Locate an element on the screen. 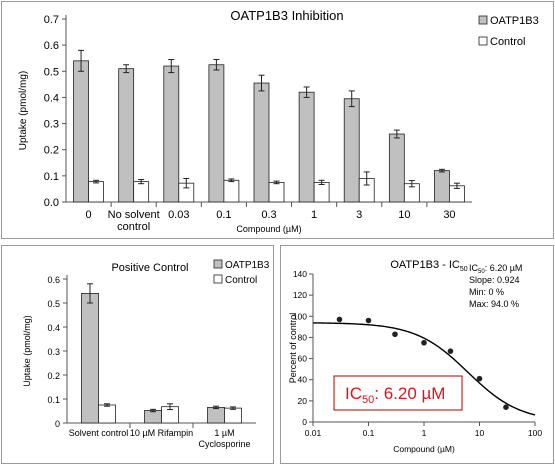  y-axis-label: Percent of control is located at coordinates (293, 348).